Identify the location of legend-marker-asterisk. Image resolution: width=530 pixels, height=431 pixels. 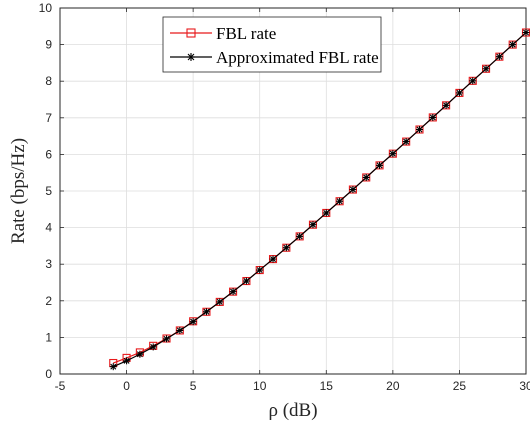
(191, 57).